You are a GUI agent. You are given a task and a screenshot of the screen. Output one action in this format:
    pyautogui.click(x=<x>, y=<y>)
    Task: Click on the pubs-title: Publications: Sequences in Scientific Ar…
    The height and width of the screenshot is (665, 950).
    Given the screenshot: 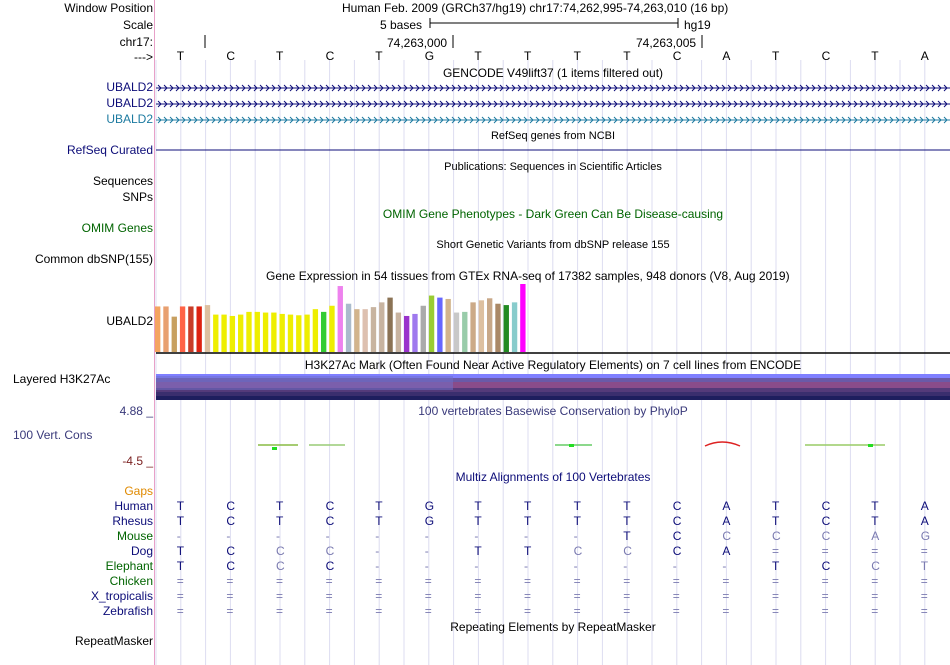 What is the action you would take?
    pyautogui.click(x=553, y=167)
    